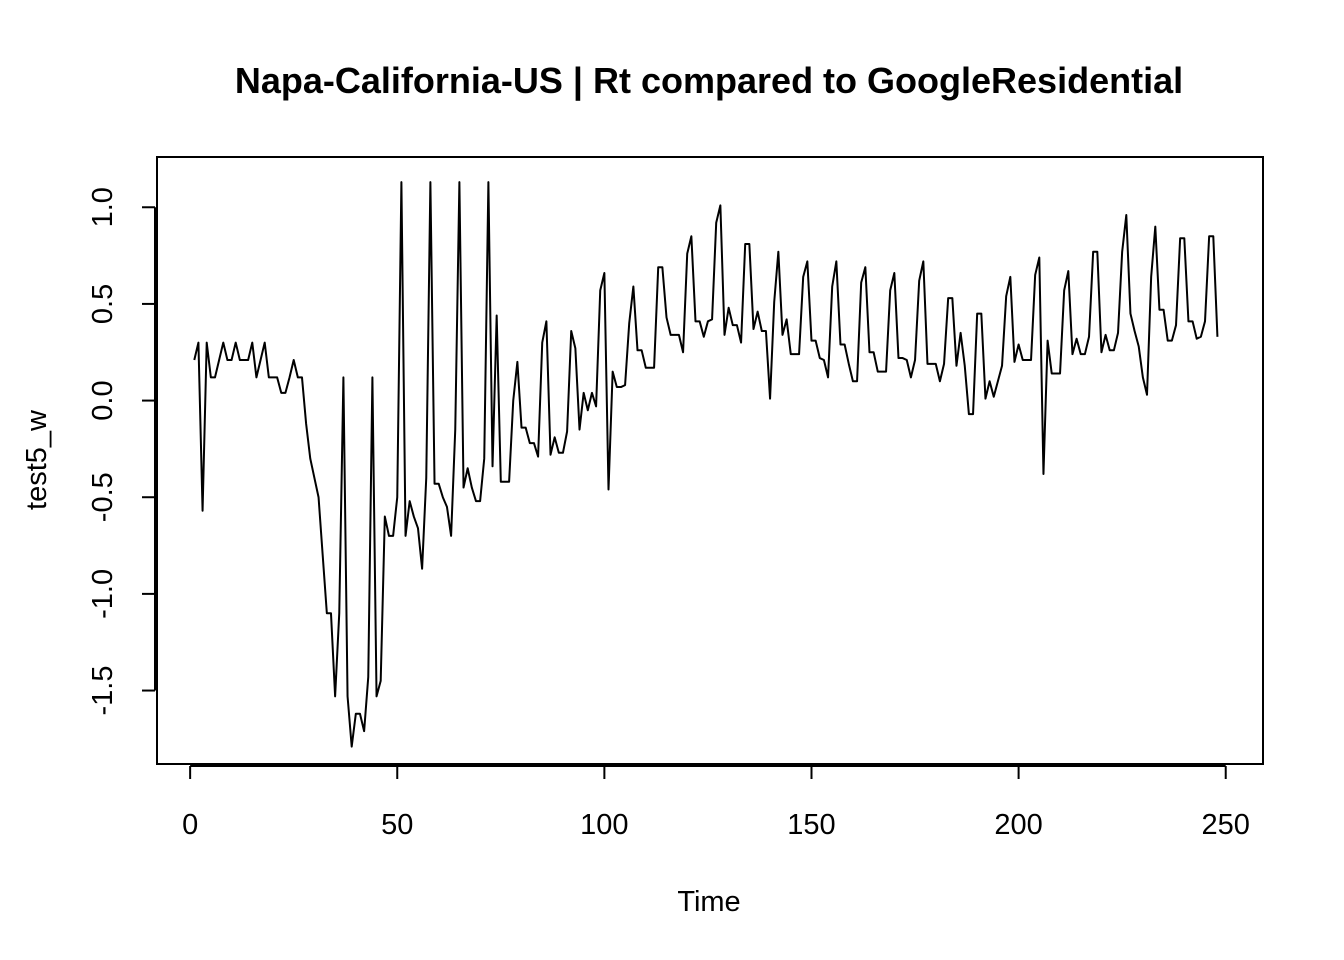  I want to click on y-tick-label: -1.0, so click(103, 594).